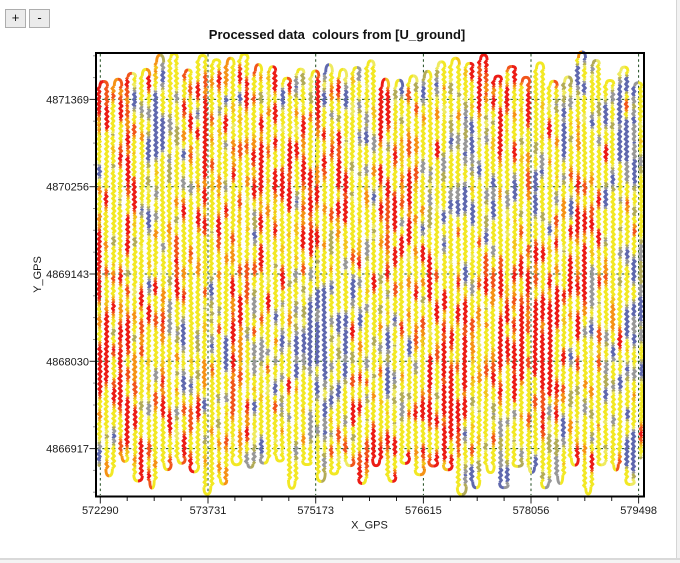 Image resolution: width=680 pixels, height=563 pixels. What do you see at coordinates (531, 511) in the screenshot?
I see `svg-text: 578056` at bounding box center [531, 511].